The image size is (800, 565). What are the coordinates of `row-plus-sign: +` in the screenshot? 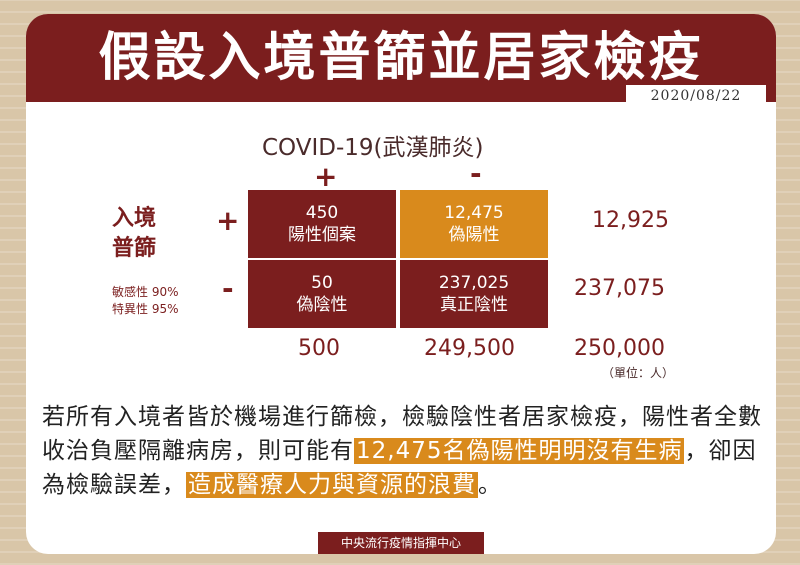 It's located at (228, 220).